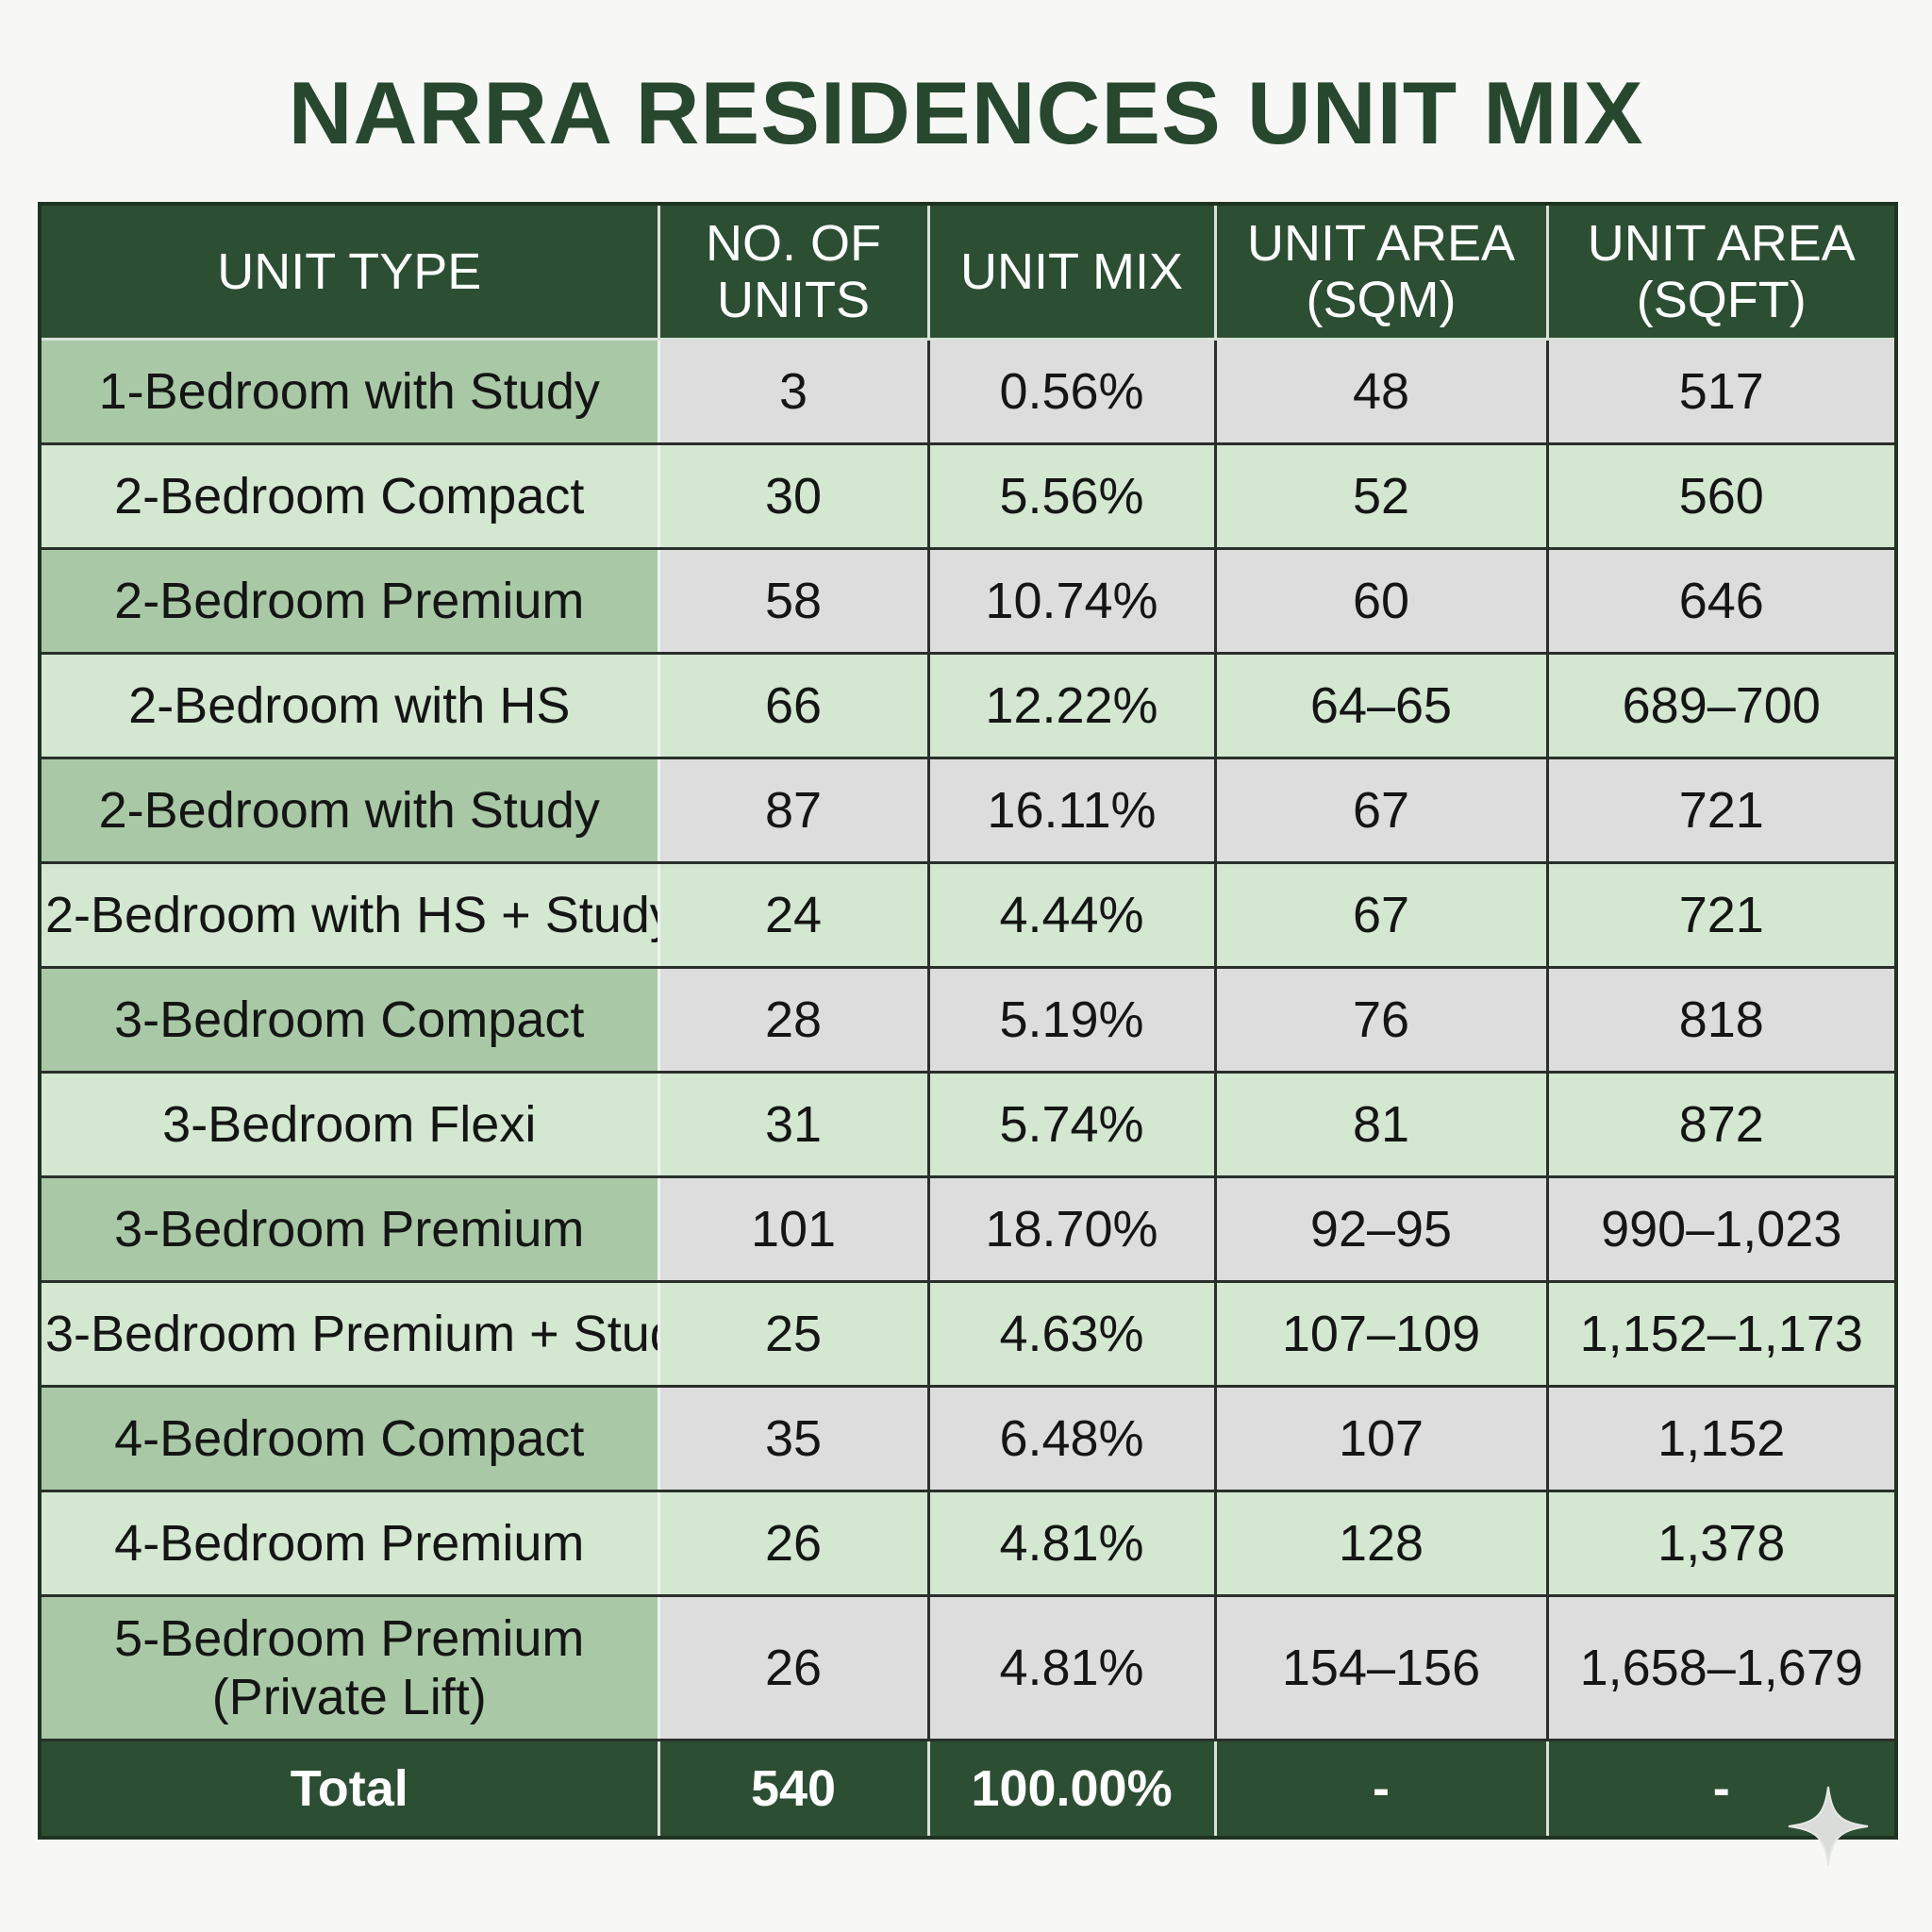  I want to click on unit-type-text: 2-Bedroom with Study, so click(349, 811).